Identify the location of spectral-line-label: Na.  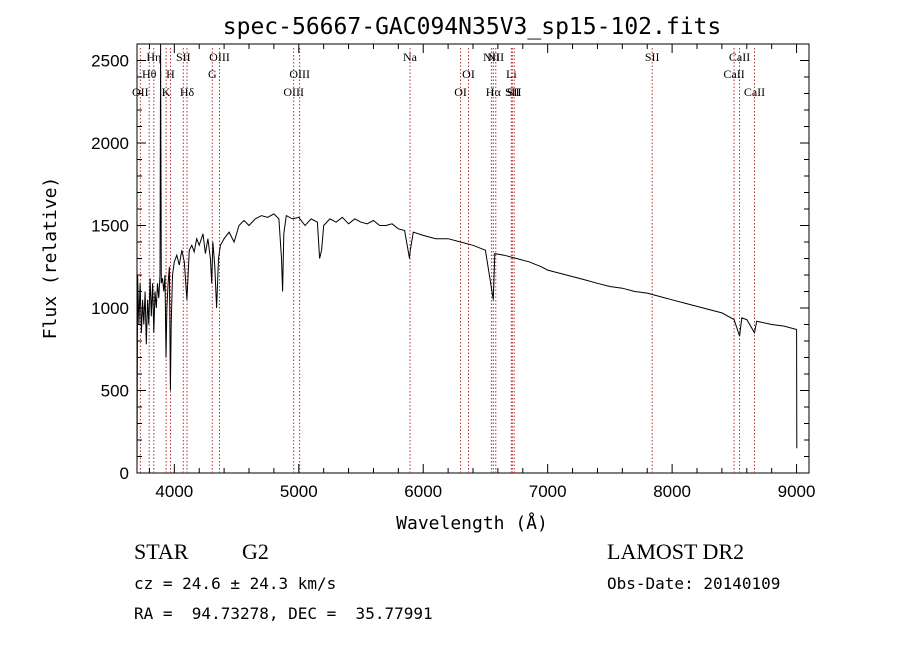
(410, 57).